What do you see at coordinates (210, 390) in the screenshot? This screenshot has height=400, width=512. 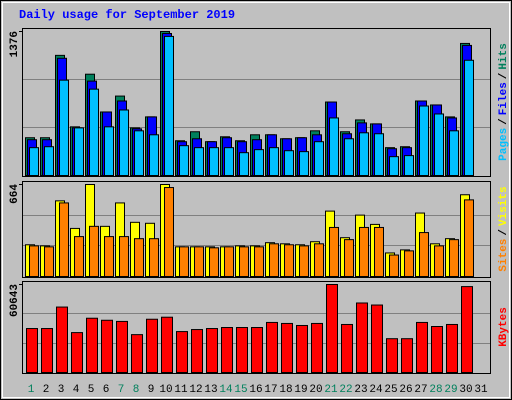 I see `x-tick-label: 13` at bounding box center [210, 390].